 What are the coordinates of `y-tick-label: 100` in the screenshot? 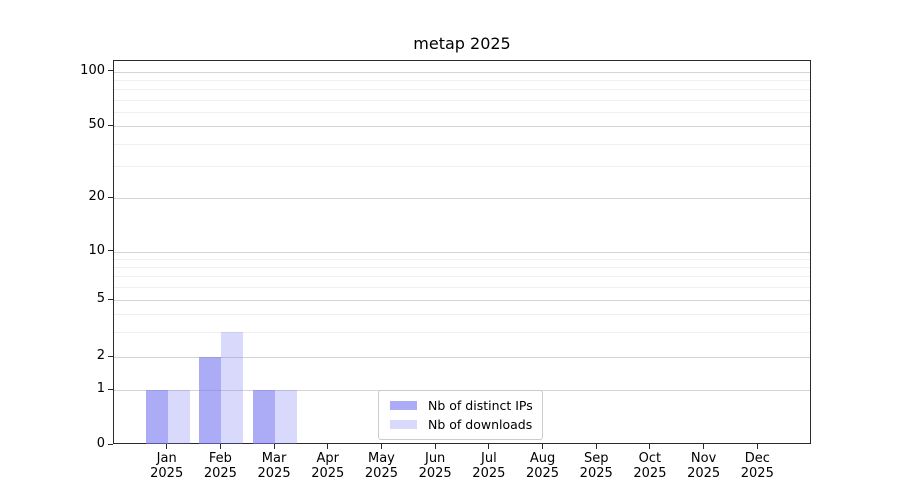 It's located at (92, 70).